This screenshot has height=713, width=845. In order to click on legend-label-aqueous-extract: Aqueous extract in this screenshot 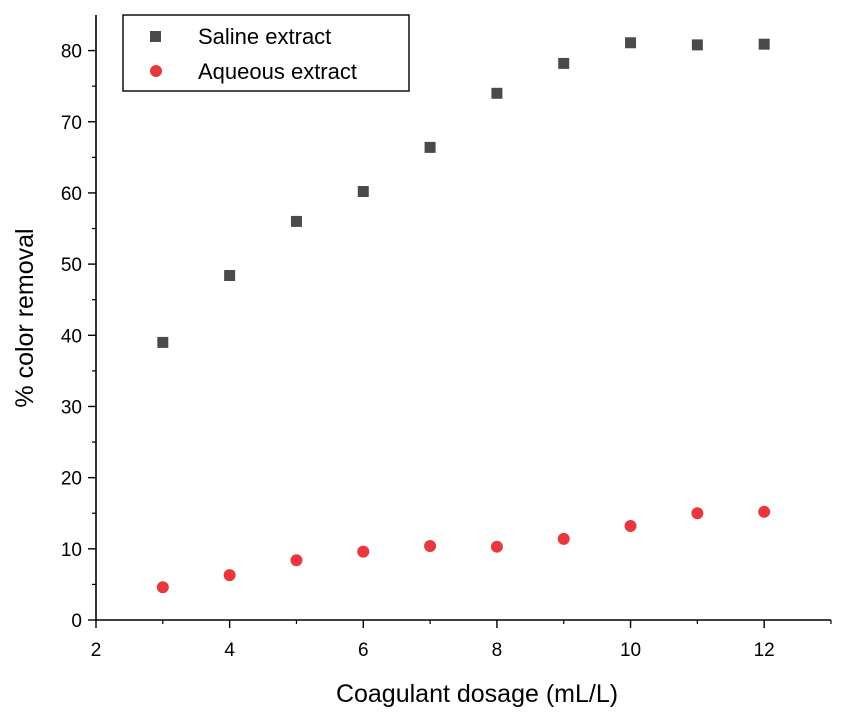, I will do `click(277, 71)`.